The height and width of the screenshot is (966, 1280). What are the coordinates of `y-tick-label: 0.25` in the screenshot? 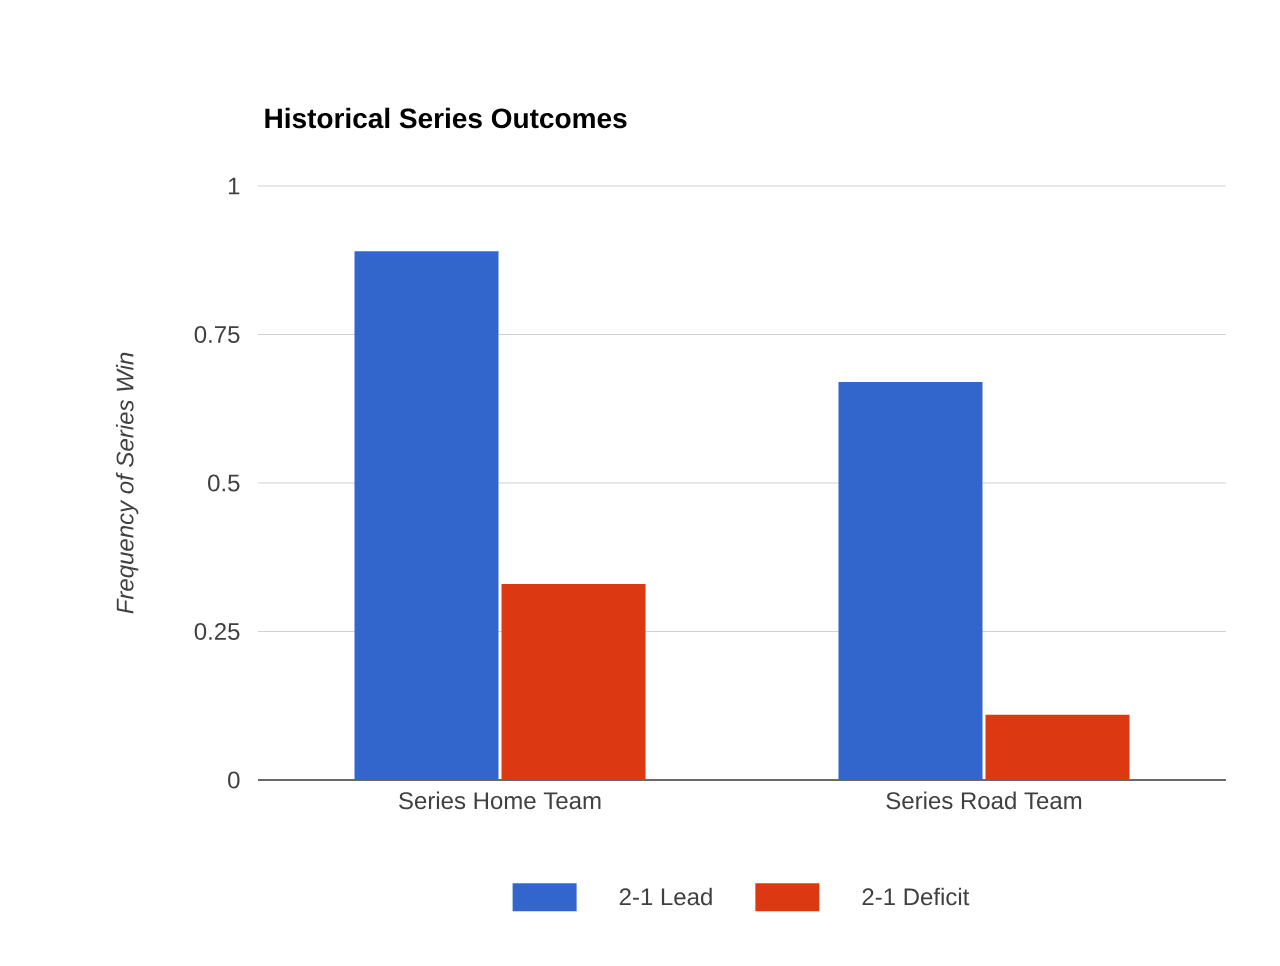 It's located at (217, 631).